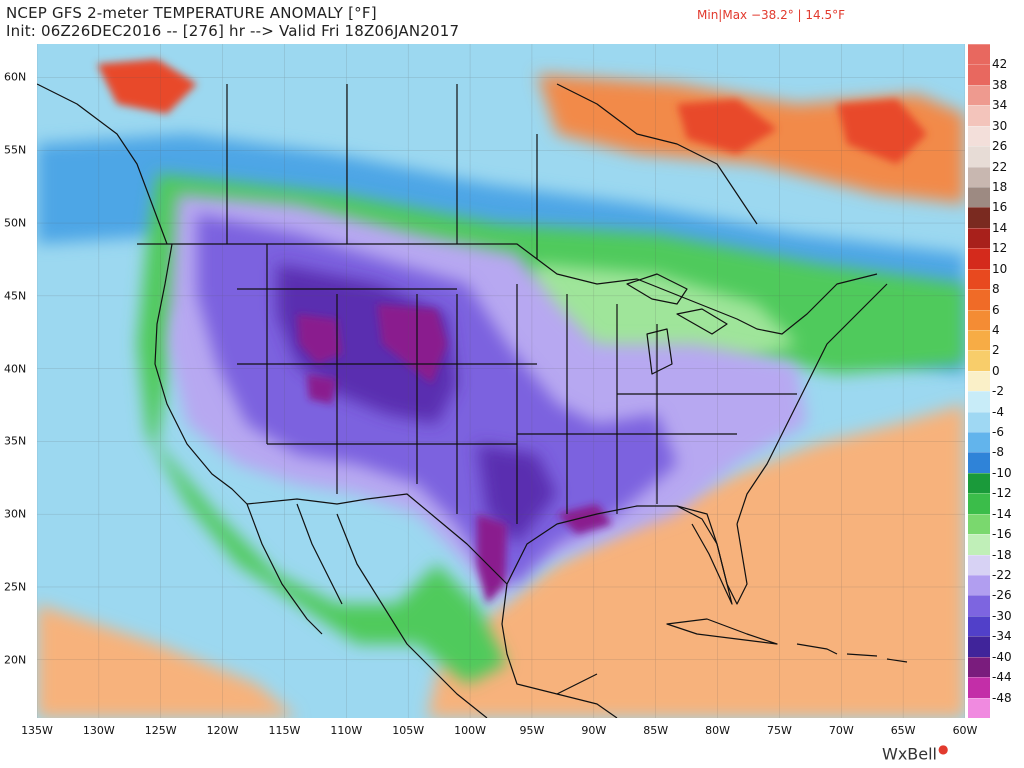 This screenshot has height=768, width=1024. What do you see at coordinates (222, 730) in the screenshot?
I see `longitude-label: 120W` at bounding box center [222, 730].